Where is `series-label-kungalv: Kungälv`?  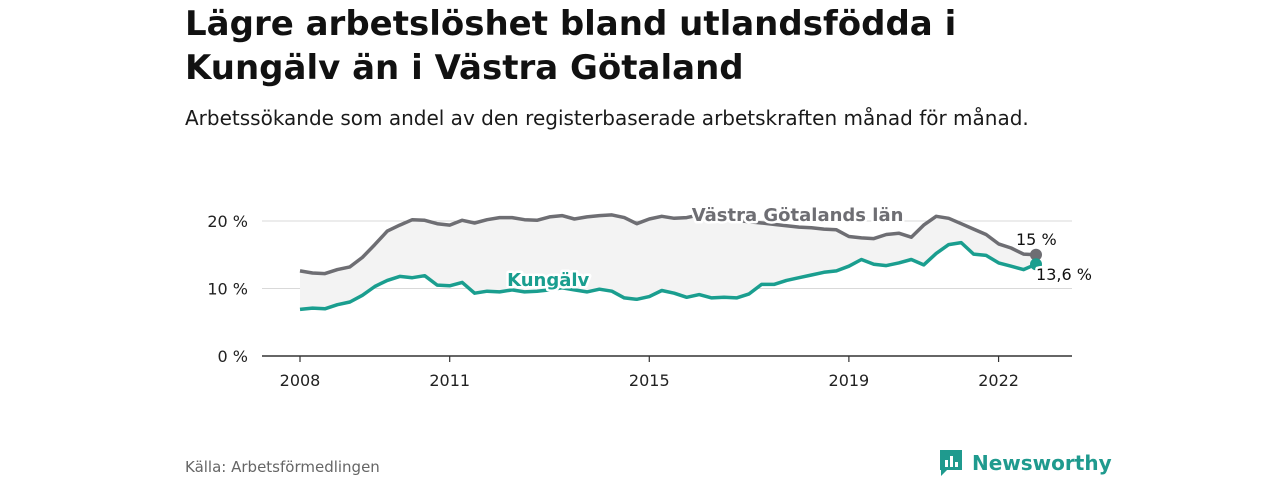 series-label-kungalv: Kungälv is located at coordinates (548, 280).